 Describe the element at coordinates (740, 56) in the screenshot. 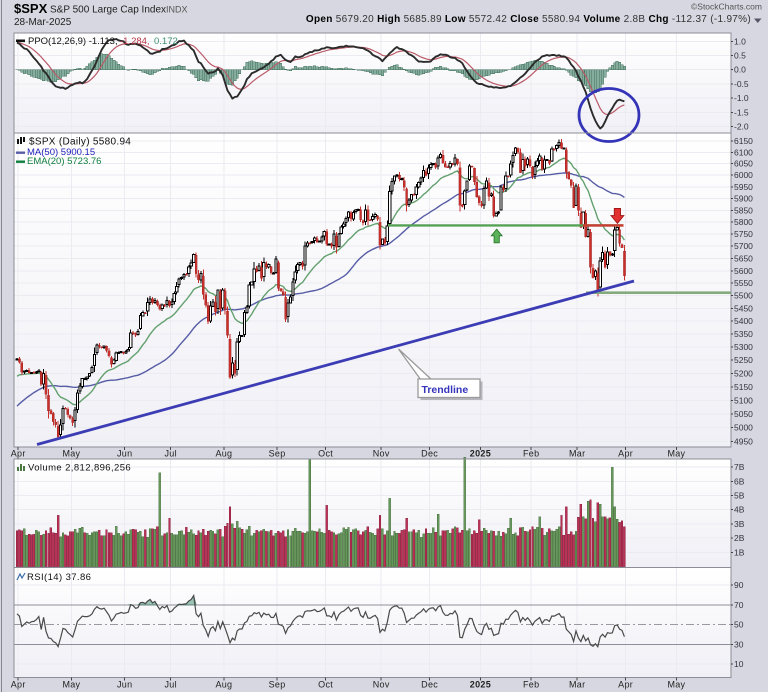

I see `svg-text: 0.5` at that location.